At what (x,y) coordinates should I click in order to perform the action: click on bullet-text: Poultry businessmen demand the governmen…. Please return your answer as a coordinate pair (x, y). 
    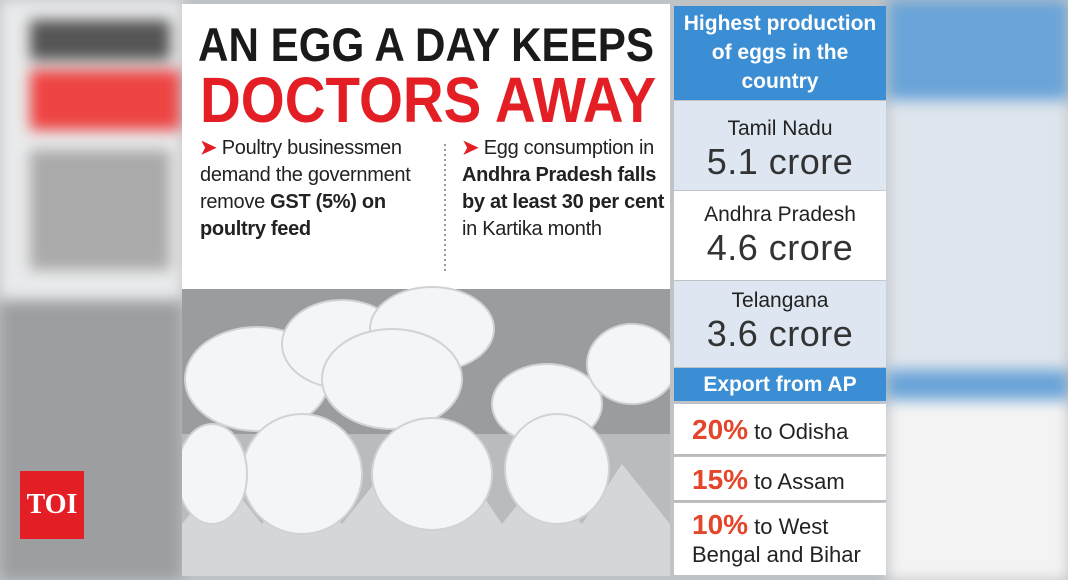
    Looking at the image, I should click on (305, 175).